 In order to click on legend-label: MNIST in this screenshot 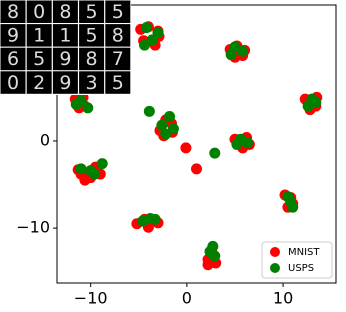, I will do `click(304, 252)`.